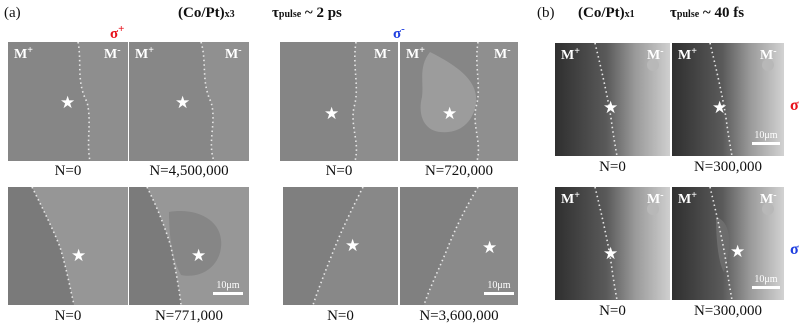 The image size is (806, 329). I want to click on frame-caption: N=771,000, so click(189, 316).